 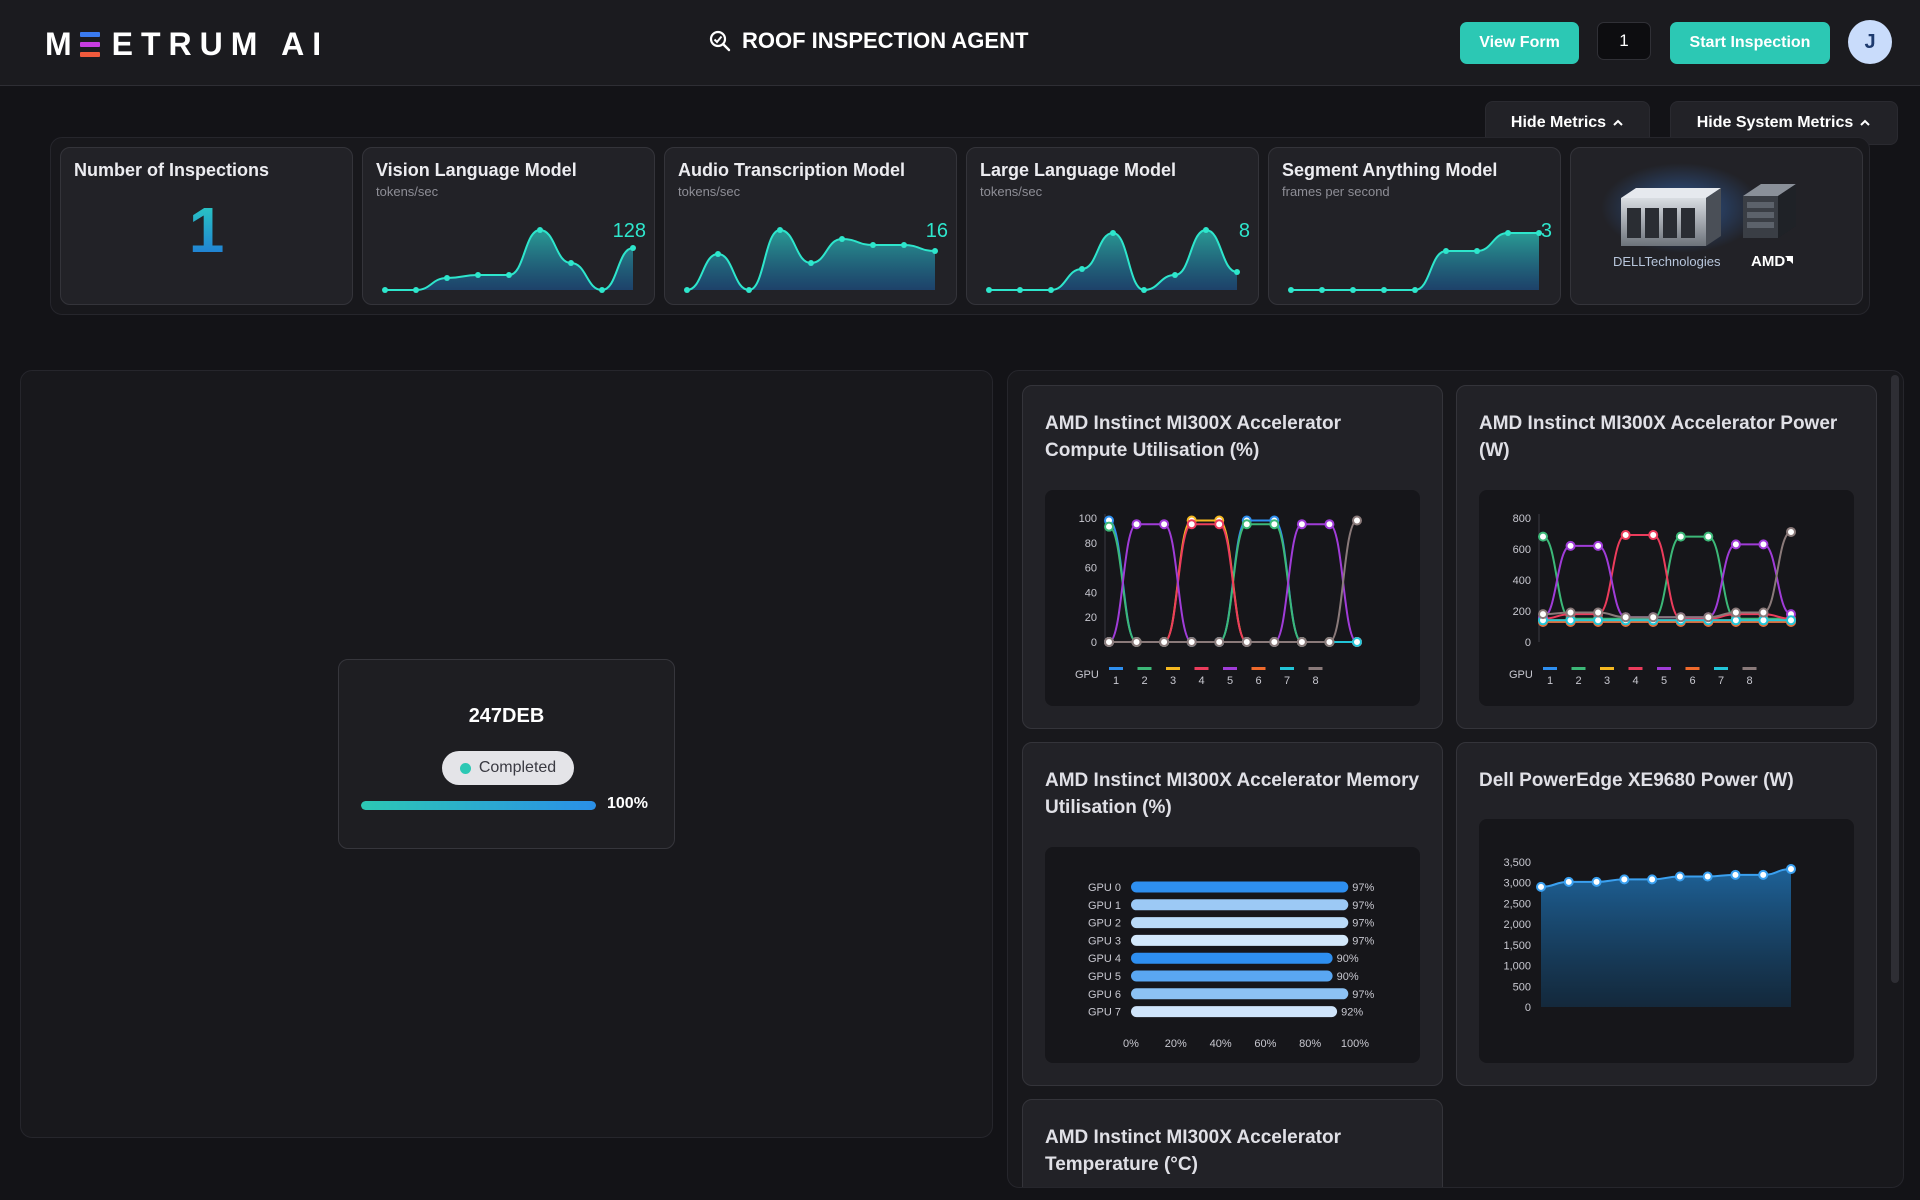 I want to click on sam-sparkline, so click(x=1415, y=261).